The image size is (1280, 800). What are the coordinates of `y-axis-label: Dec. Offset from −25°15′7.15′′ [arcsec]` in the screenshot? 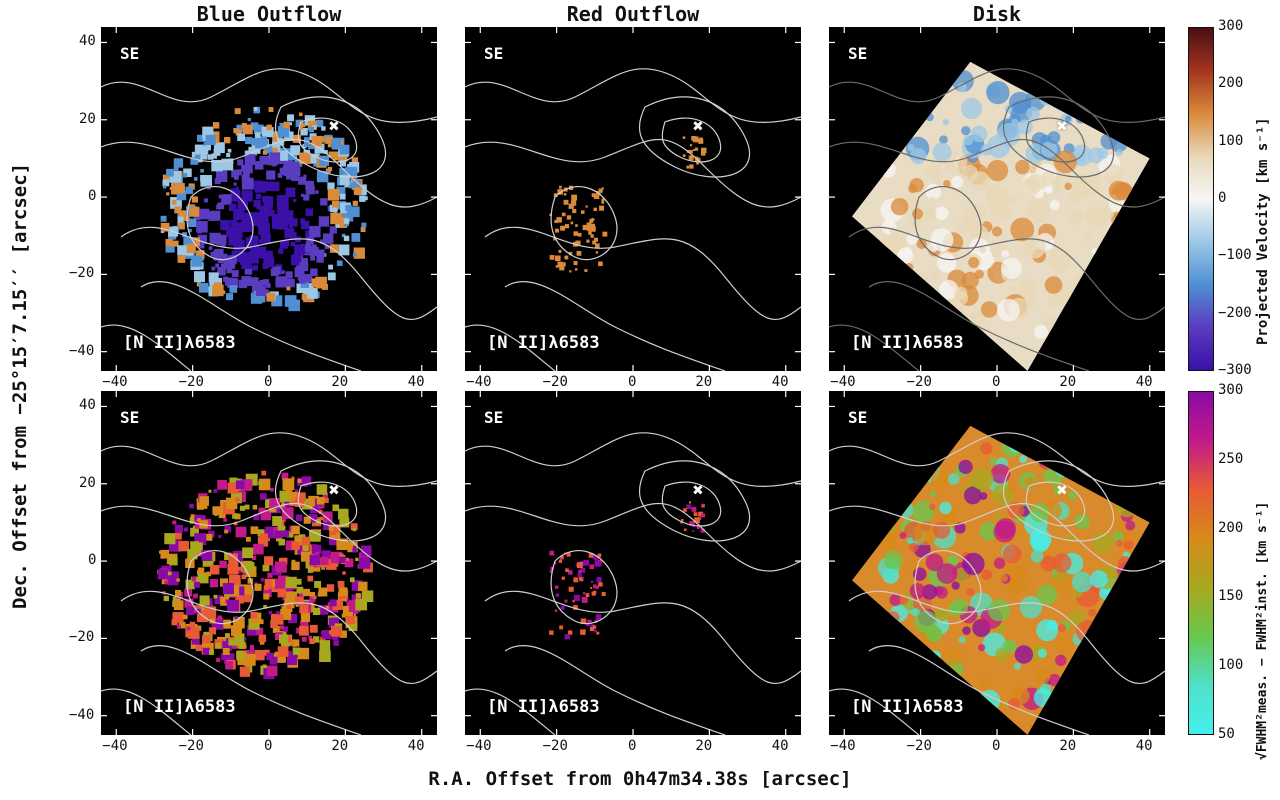 It's located at (20, 385).